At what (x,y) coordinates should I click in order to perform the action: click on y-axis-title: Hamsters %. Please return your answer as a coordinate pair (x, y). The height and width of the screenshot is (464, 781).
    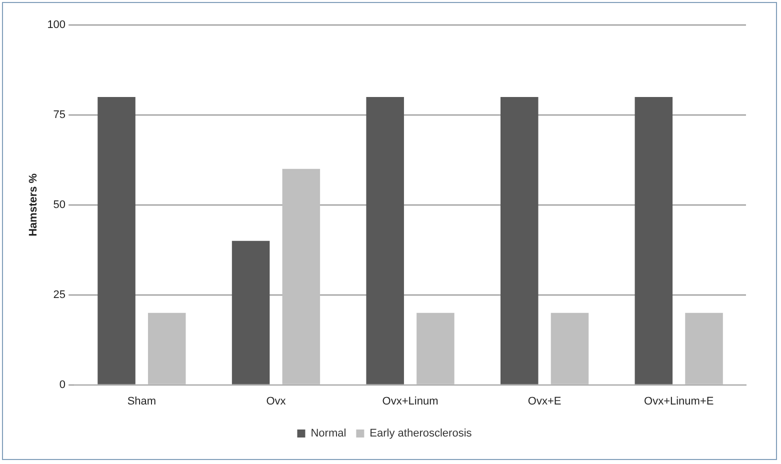
    Looking at the image, I should click on (34, 204).